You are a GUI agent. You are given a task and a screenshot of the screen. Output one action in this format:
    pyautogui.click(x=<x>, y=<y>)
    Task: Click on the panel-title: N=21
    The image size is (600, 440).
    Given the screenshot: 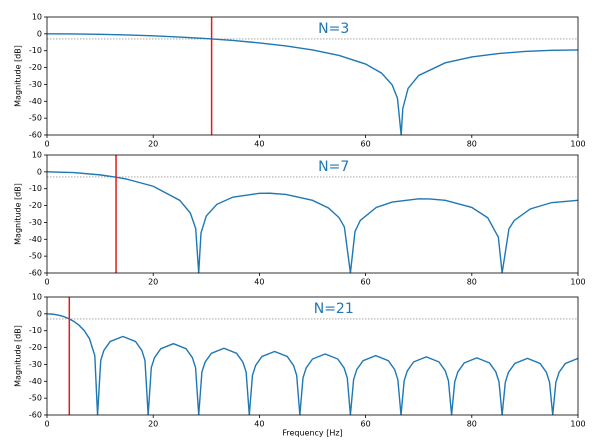 What is the action you would take?
    pyautogui.click(x=334, y=309)
    